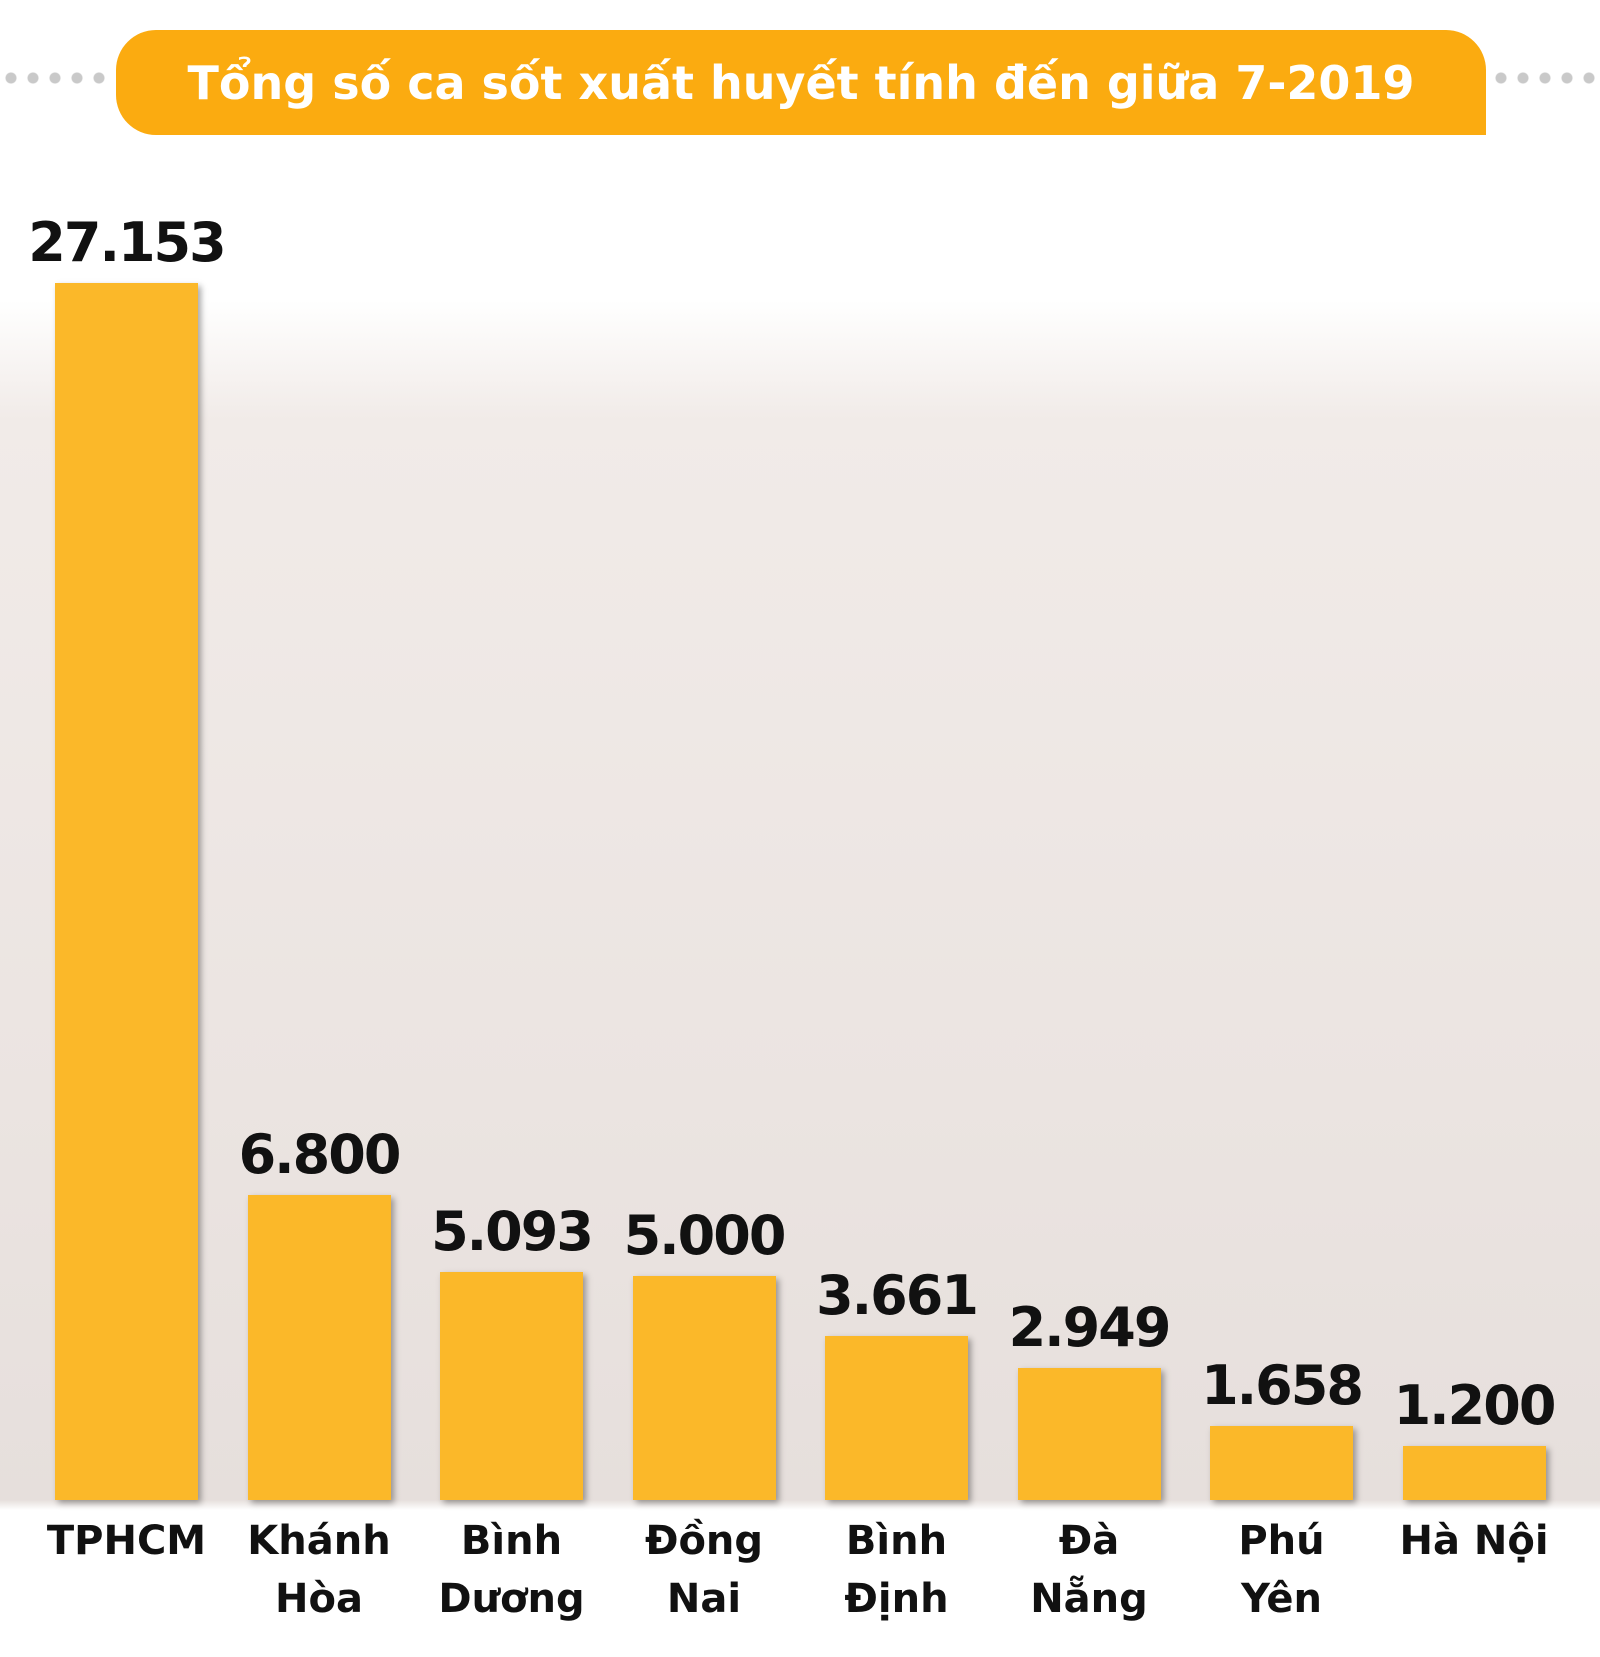 Image resolution: width=1600 pixels, height=1657 pixels. I want to click on value-label: 5.093, so click(512, 1231).